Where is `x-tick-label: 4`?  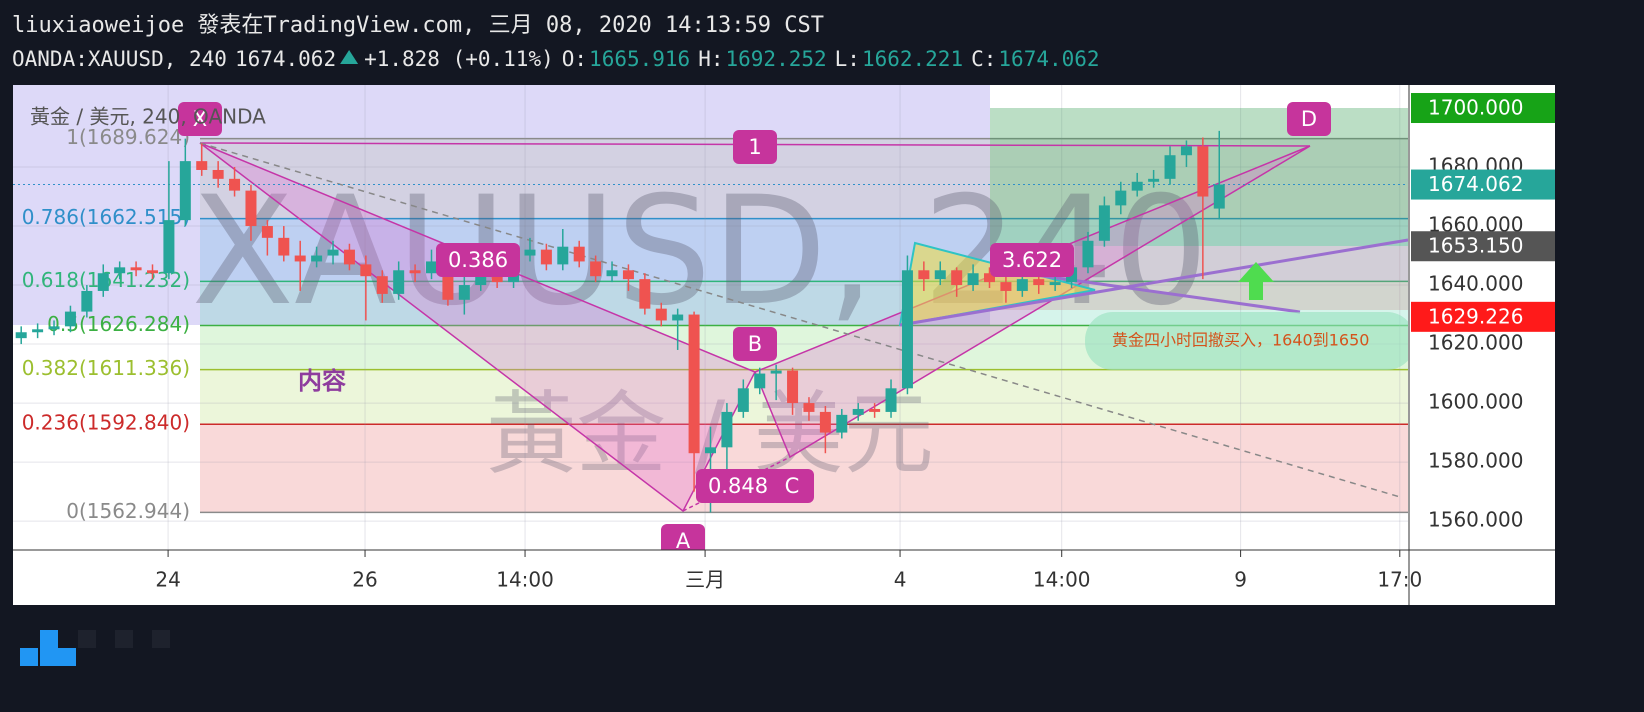 x-tick-label: 4 is located at coordinates (900, 580).